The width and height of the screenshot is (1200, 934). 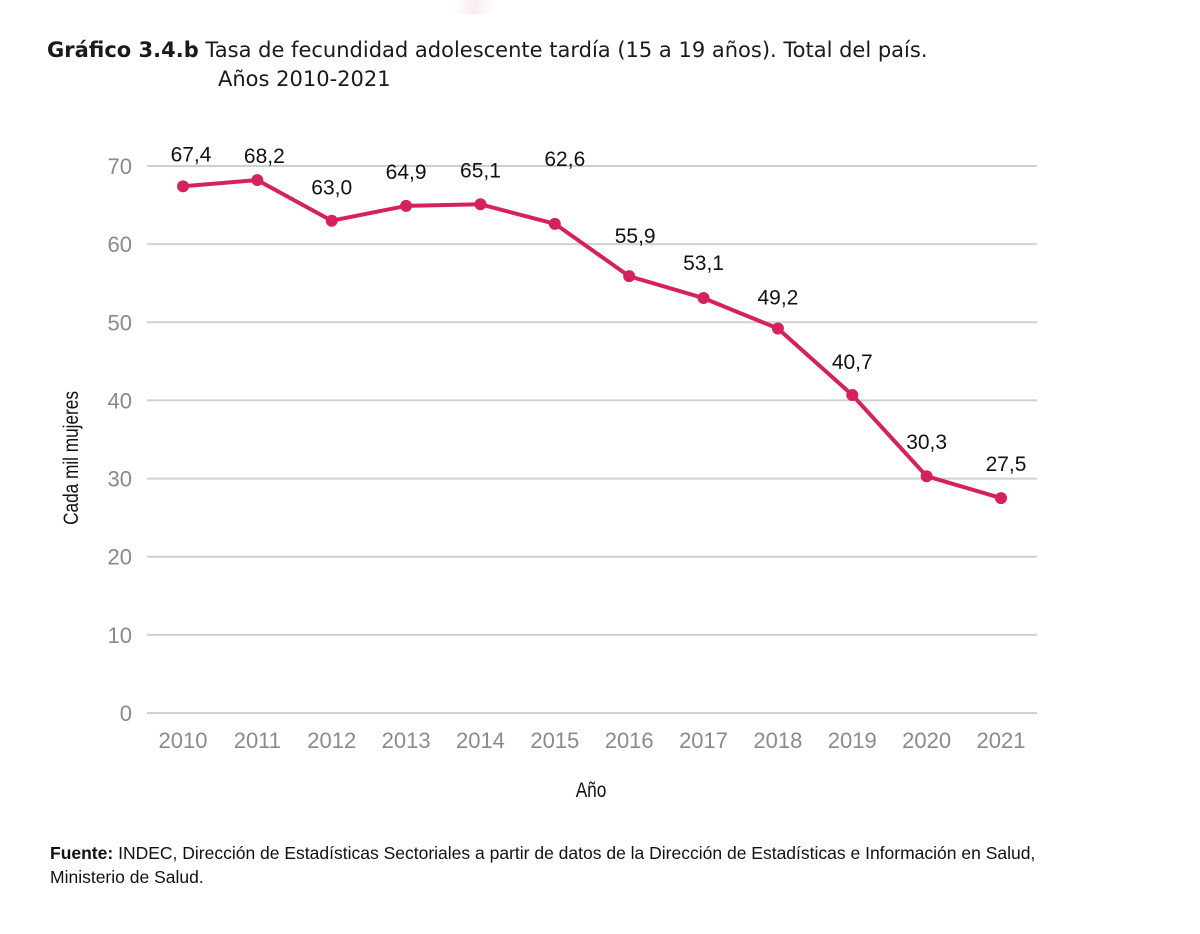 What do you see at coordinates (475, 7) in the screenshot?
I see `decorative-watermark` at bounding box center [475, 7].